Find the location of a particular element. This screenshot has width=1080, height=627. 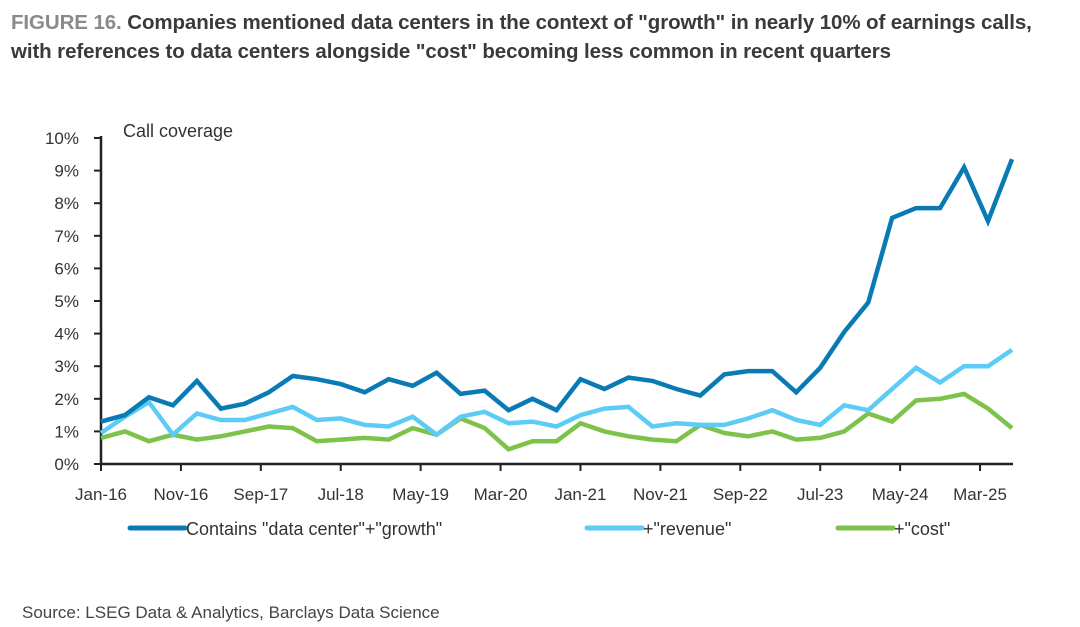

x-tick-label: Mar-25 is located at coordinates (980, 494).